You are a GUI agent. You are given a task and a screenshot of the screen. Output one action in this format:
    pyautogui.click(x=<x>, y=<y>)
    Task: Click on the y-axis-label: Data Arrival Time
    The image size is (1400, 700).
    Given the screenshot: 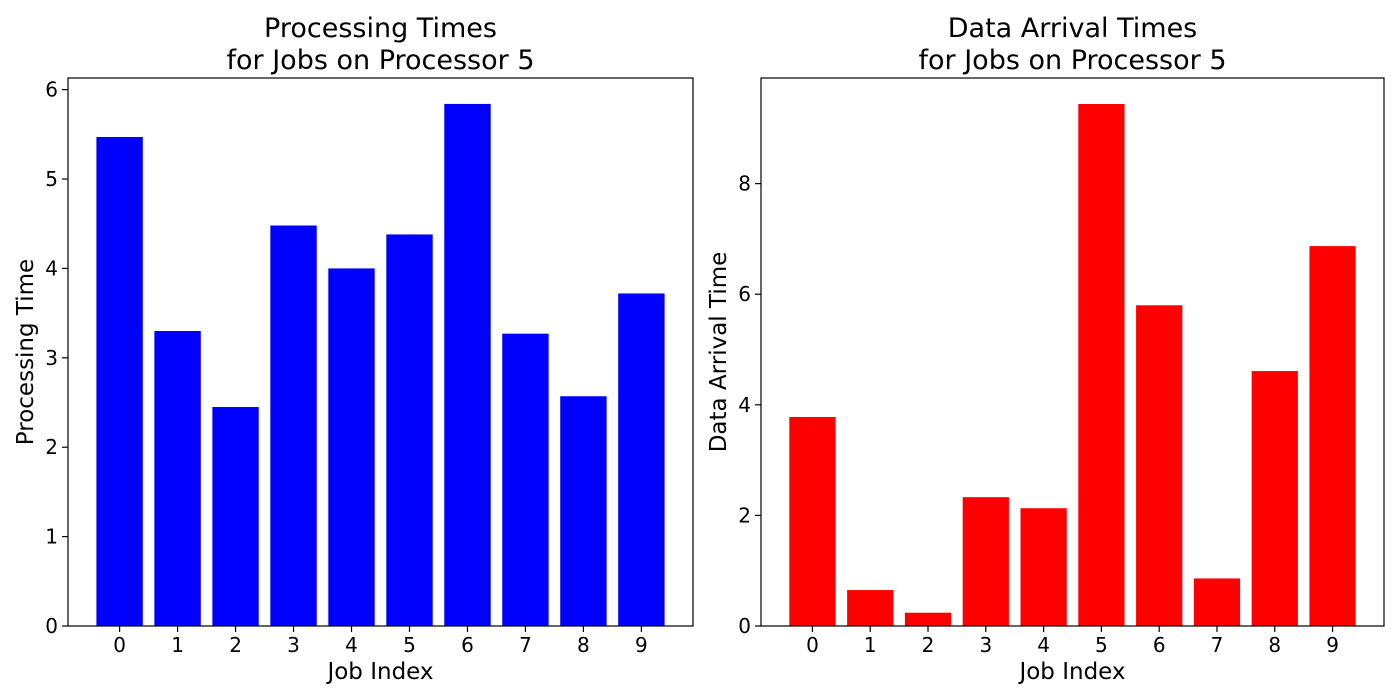 What is the action you would take?
    pyautogui.click(x=719, y=352)
    